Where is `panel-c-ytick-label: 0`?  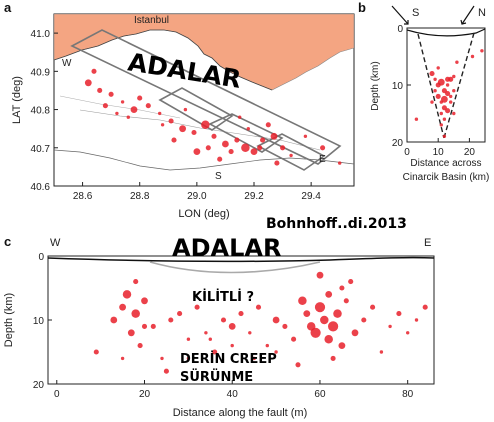 panel-c-ytick-label: 0 is located at coordinates (41, 257).